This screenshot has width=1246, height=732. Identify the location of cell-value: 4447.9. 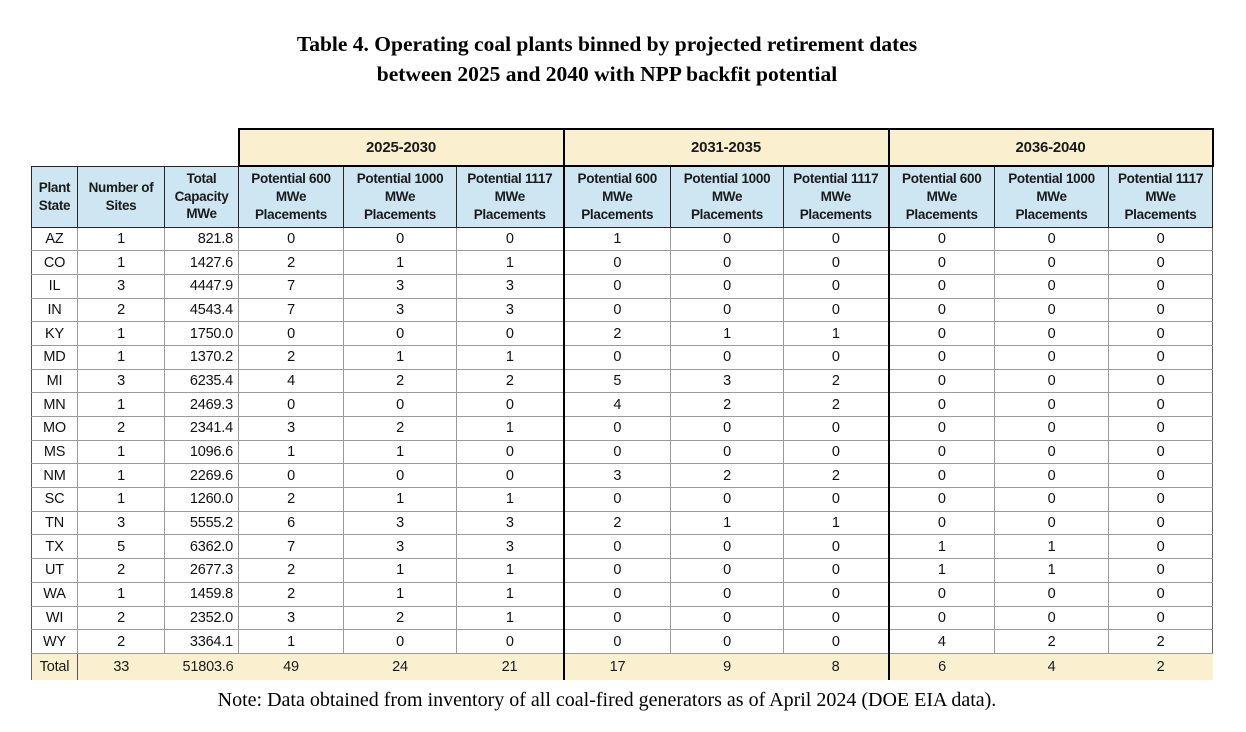
(201, 286).